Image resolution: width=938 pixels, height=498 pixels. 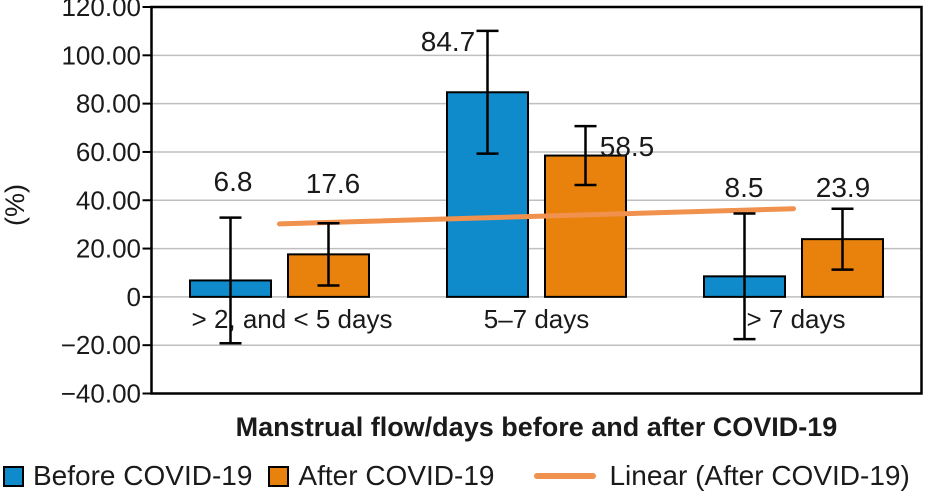 I want to click on legend-item-linear: Linear (After COVID-19), so click(x=722, y=476).